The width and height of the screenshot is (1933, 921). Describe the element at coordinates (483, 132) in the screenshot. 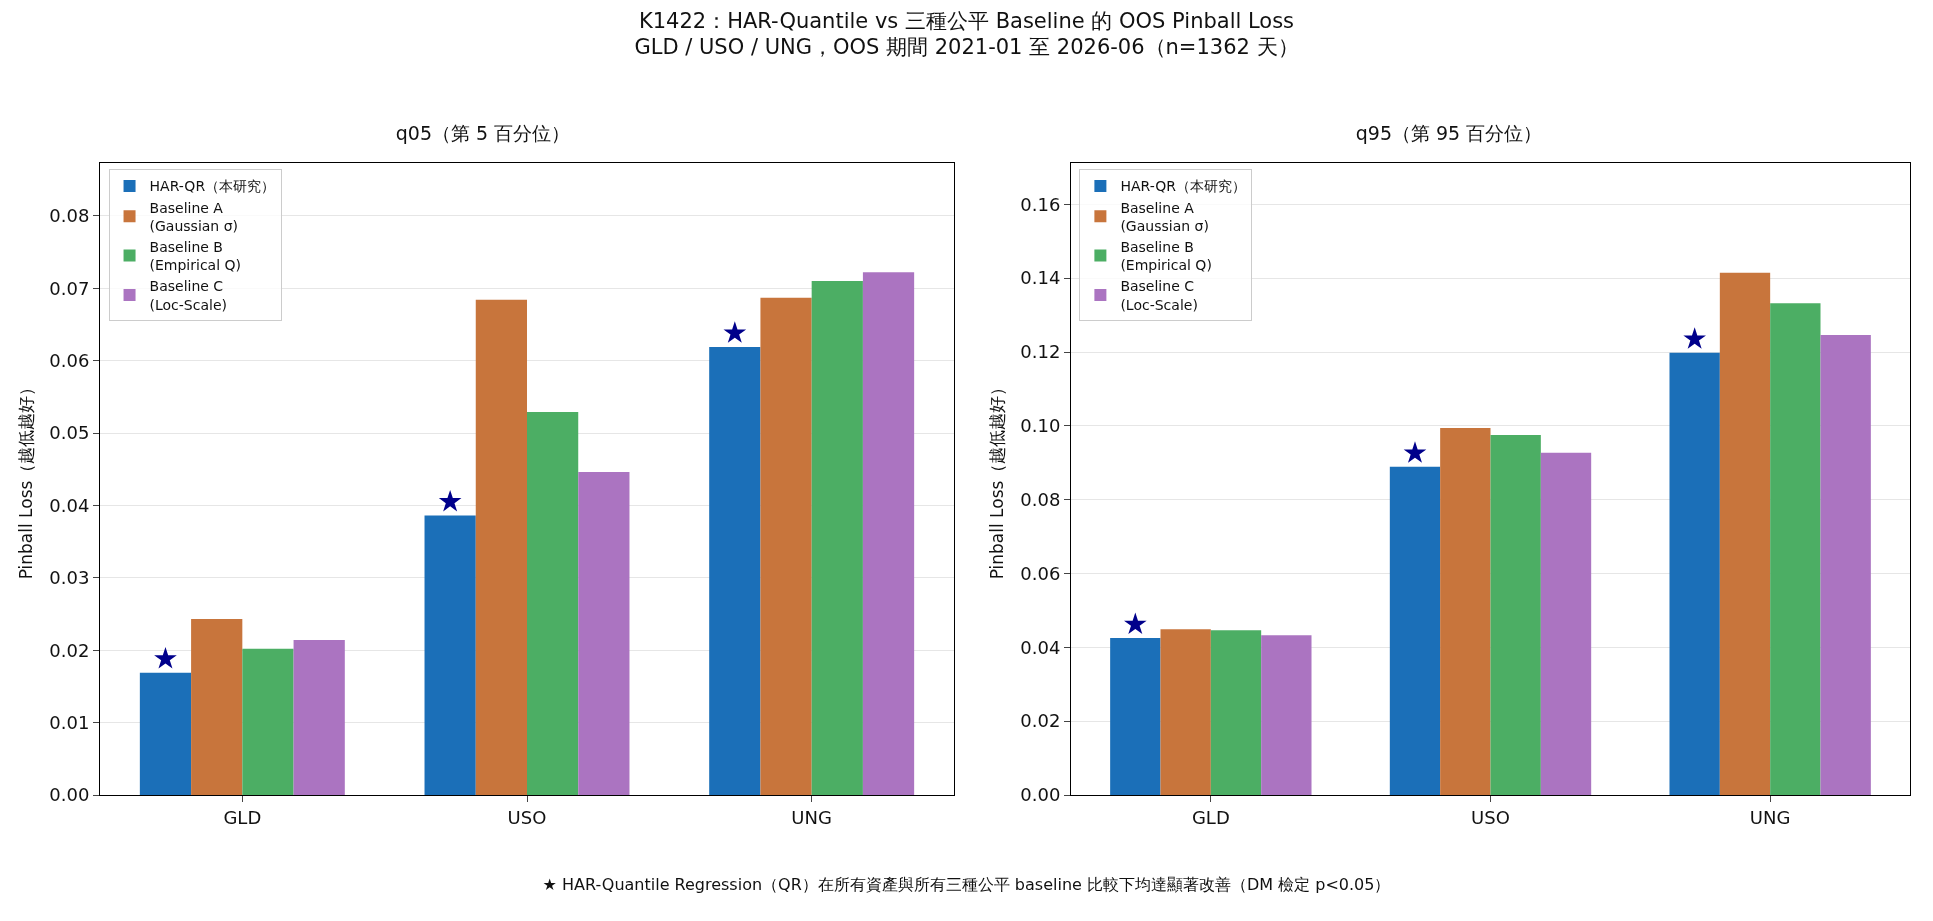

I see `chart-title: q05（第 5 百分位）` at that location.